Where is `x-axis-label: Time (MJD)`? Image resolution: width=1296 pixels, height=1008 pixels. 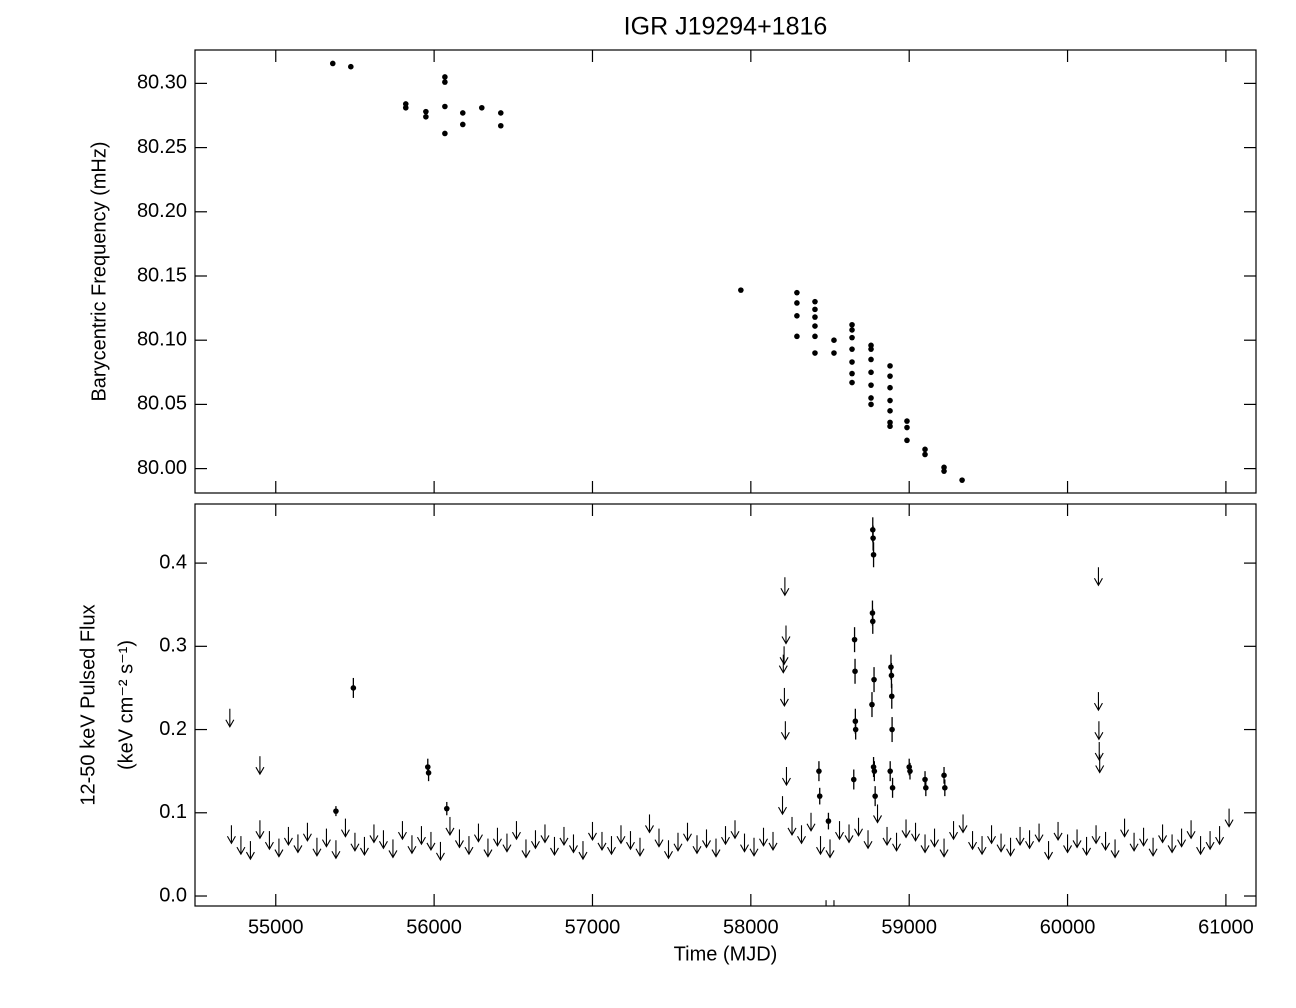 x-axis-label: Time (MJD) is located at coordinates (726, 954).